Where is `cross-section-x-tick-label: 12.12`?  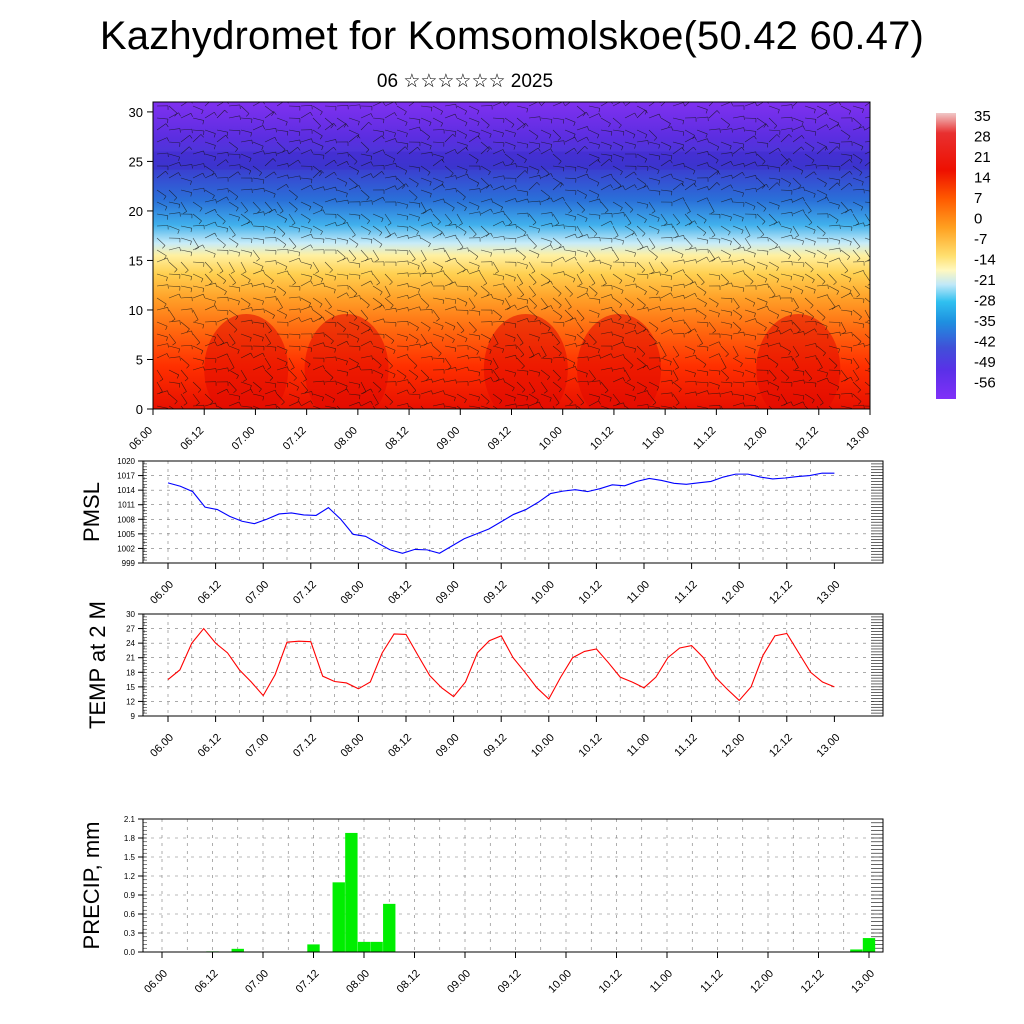 cross-section-x-tick-label: 12.12 is located at coordinates (807, 439).